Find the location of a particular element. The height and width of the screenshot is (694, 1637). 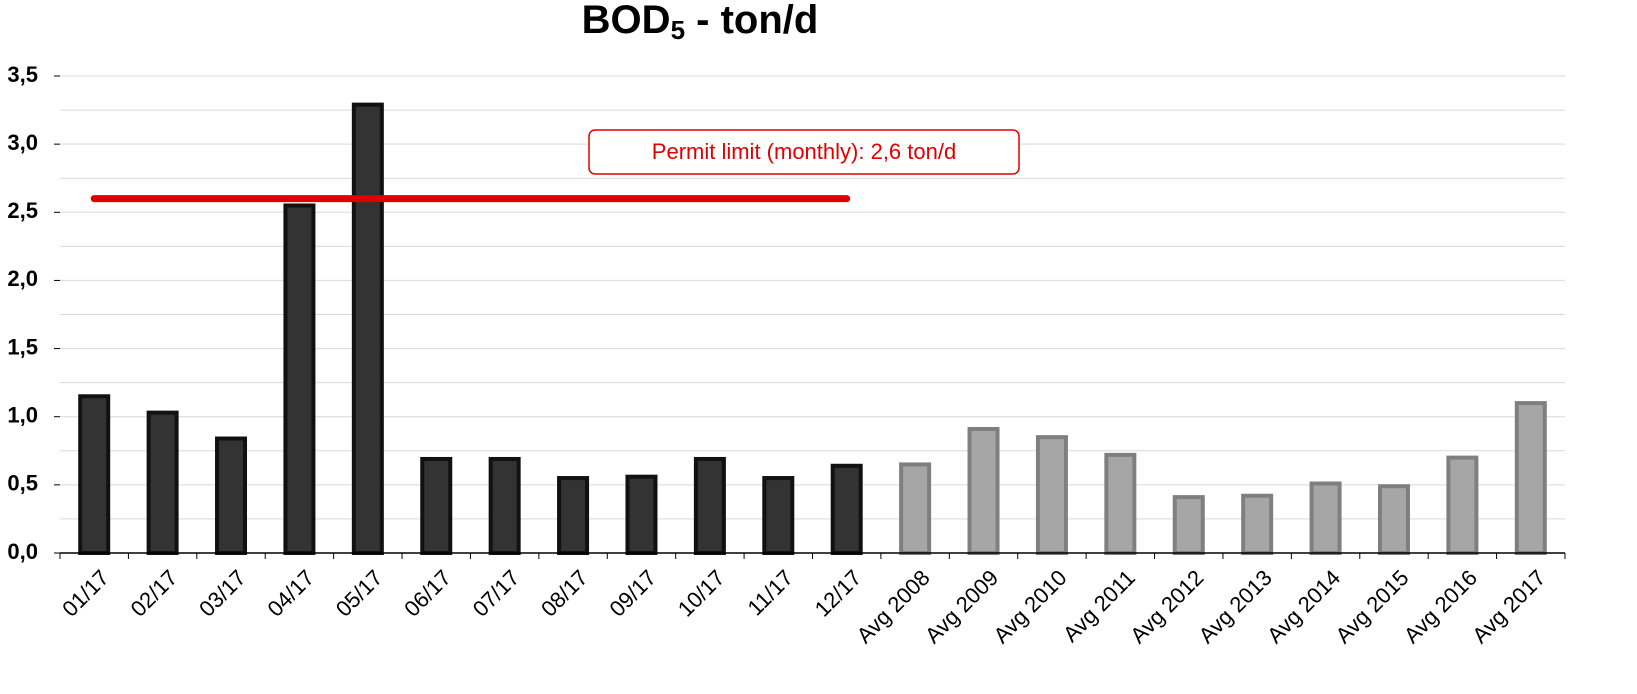

x-tick-label: Avg 2017 is located at coordinates (1508, 606).